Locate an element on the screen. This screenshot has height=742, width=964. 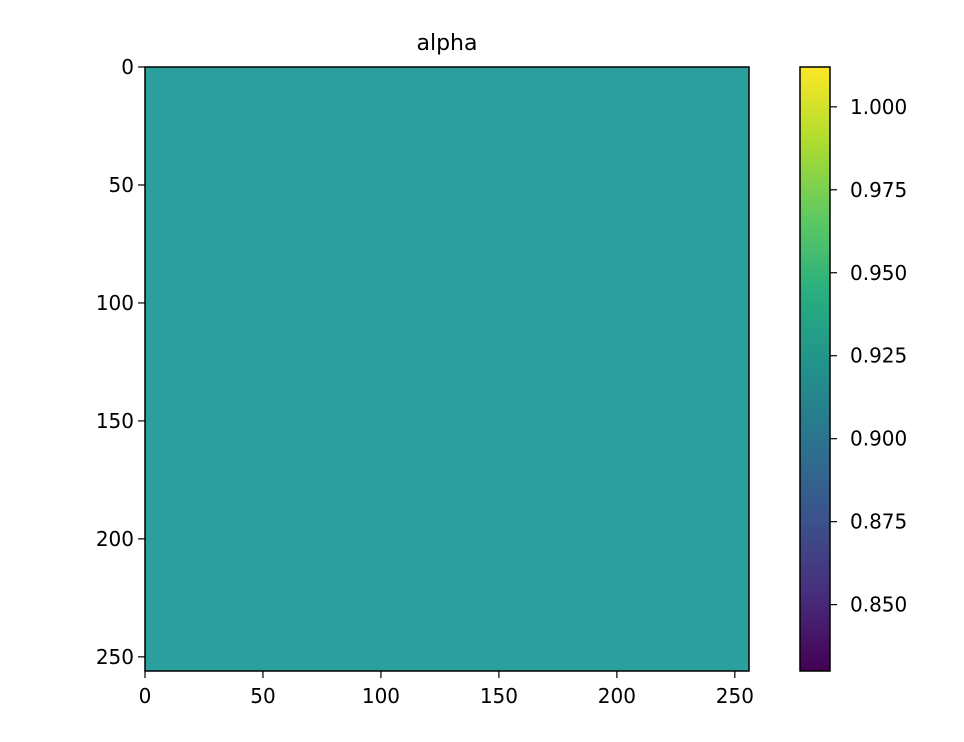
y-tick-label: 200 is located at coordinates (115, 539).